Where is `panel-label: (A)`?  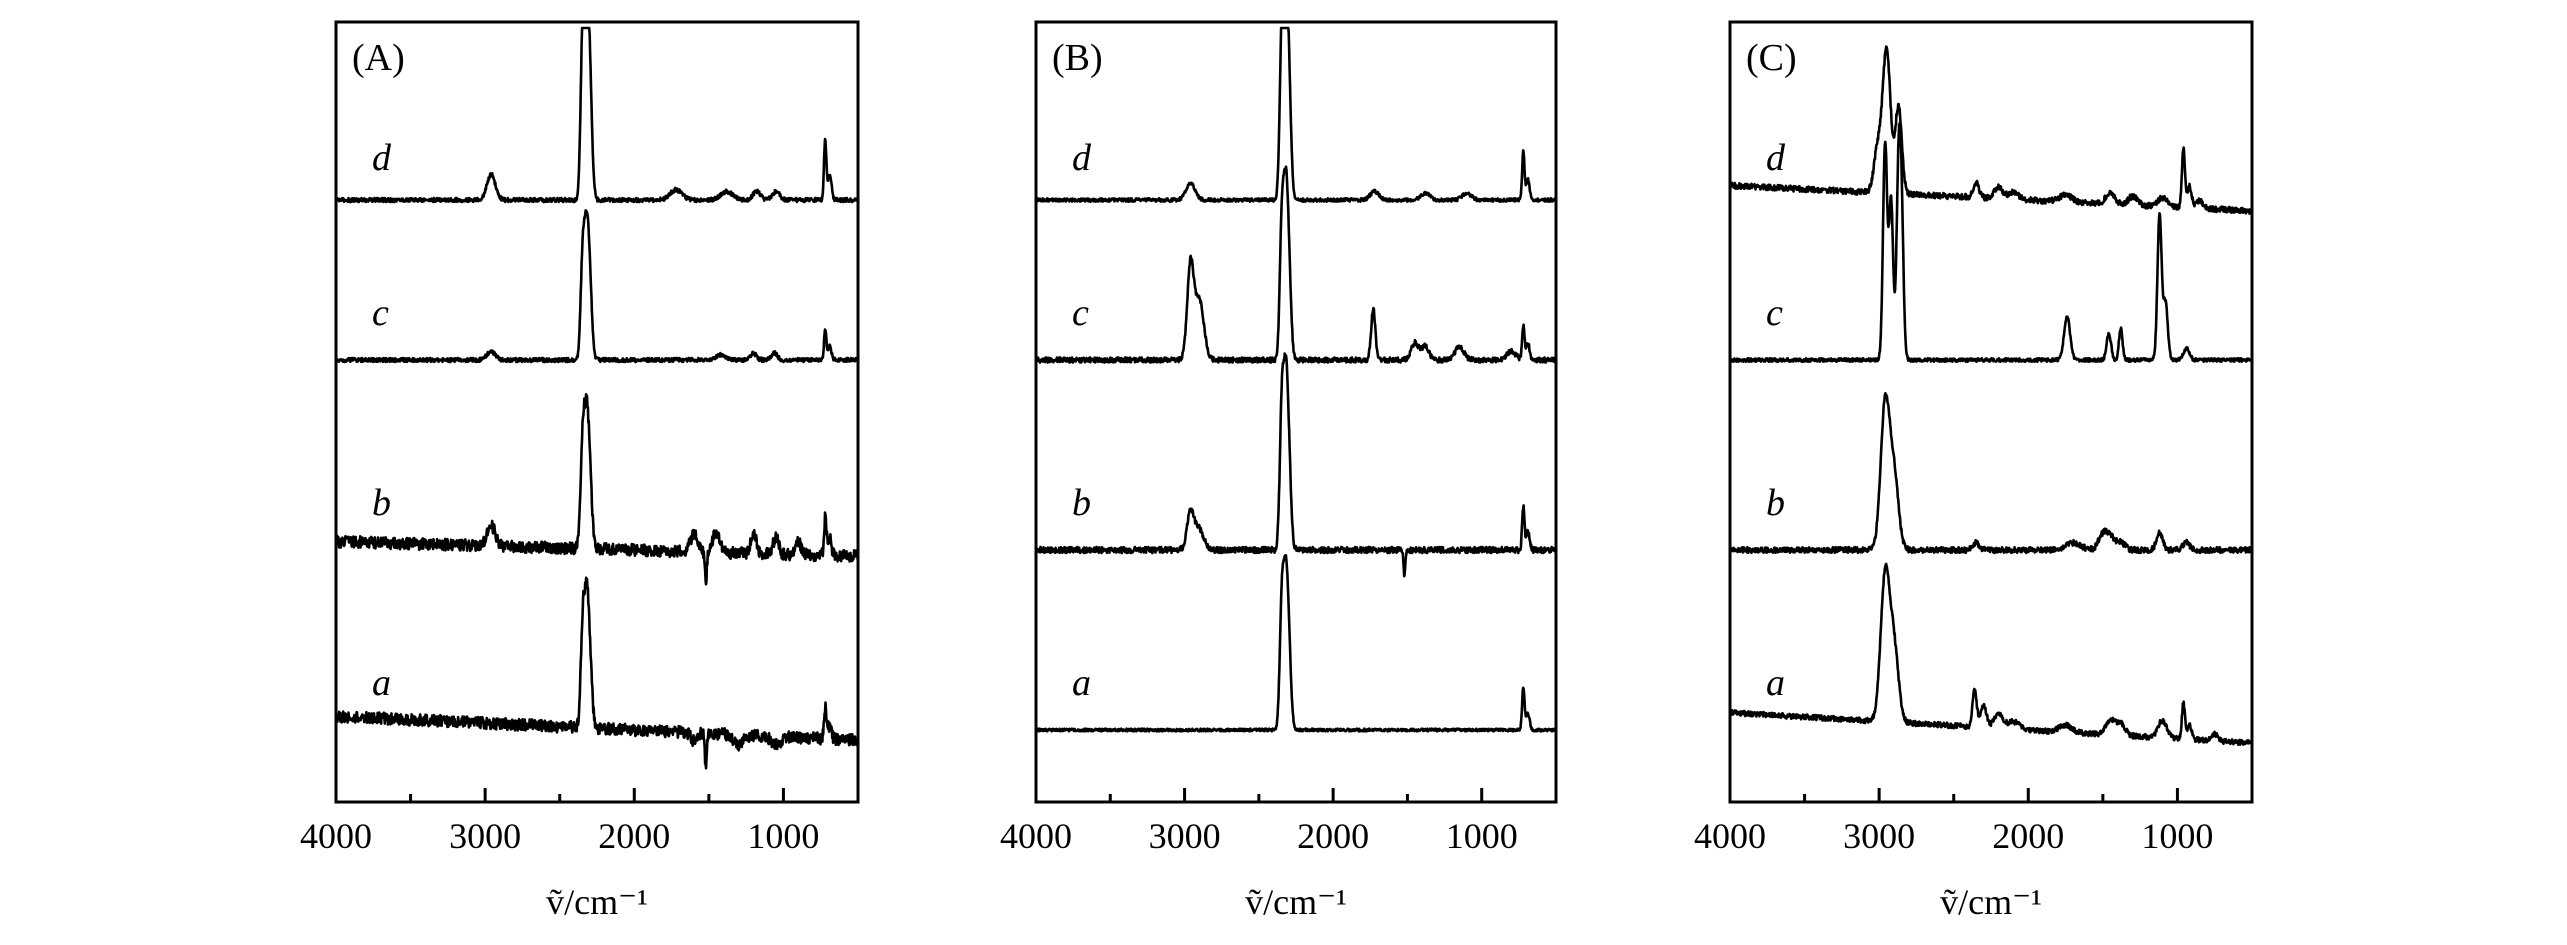
panel-label: (A) is located at coordinates (378, 58).